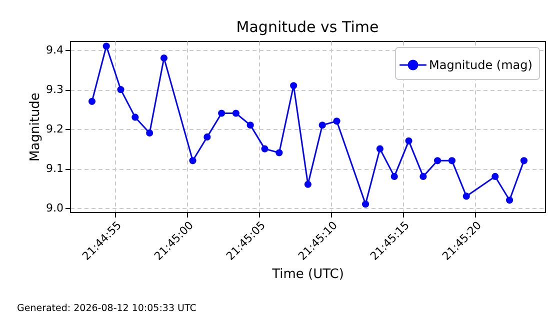 This screenshot has width=560, height=314. What do you see at coordinates (107, 308) in the screenshot?
I see `text: Generated: 2026-08-12 10:05:33 UTC` at bounding box center [107, 308].